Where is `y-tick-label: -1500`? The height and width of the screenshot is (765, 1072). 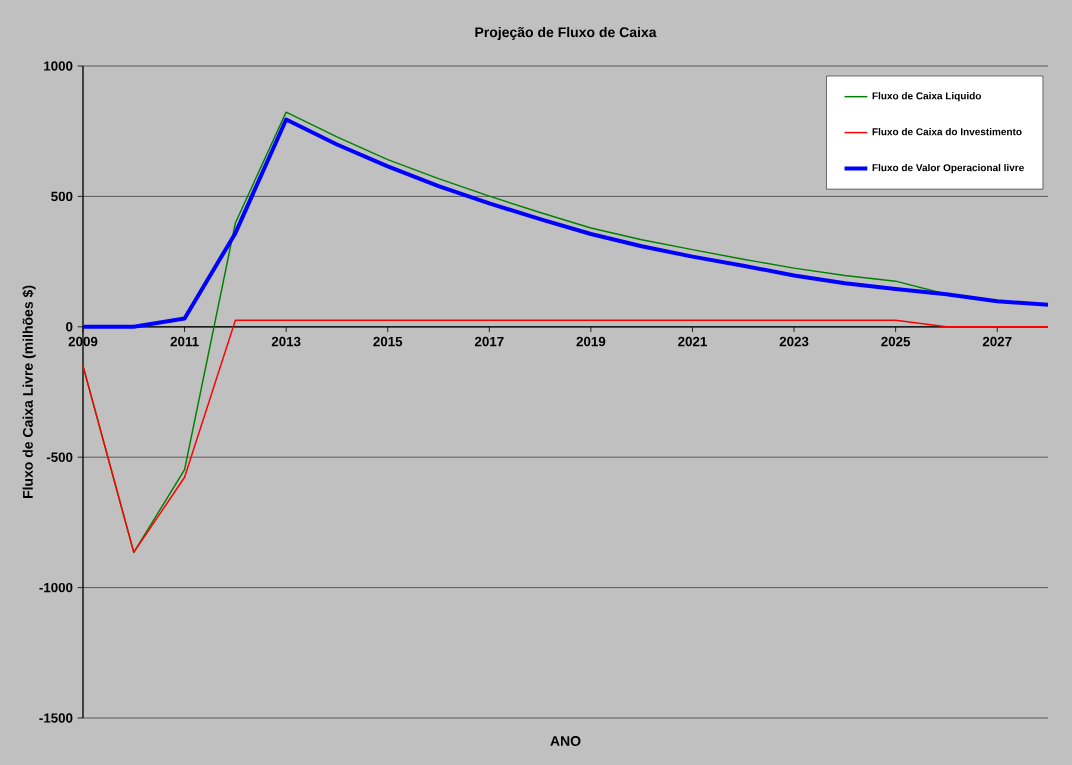
y-tick-label: -1500 is located at coordinates (56, 718).